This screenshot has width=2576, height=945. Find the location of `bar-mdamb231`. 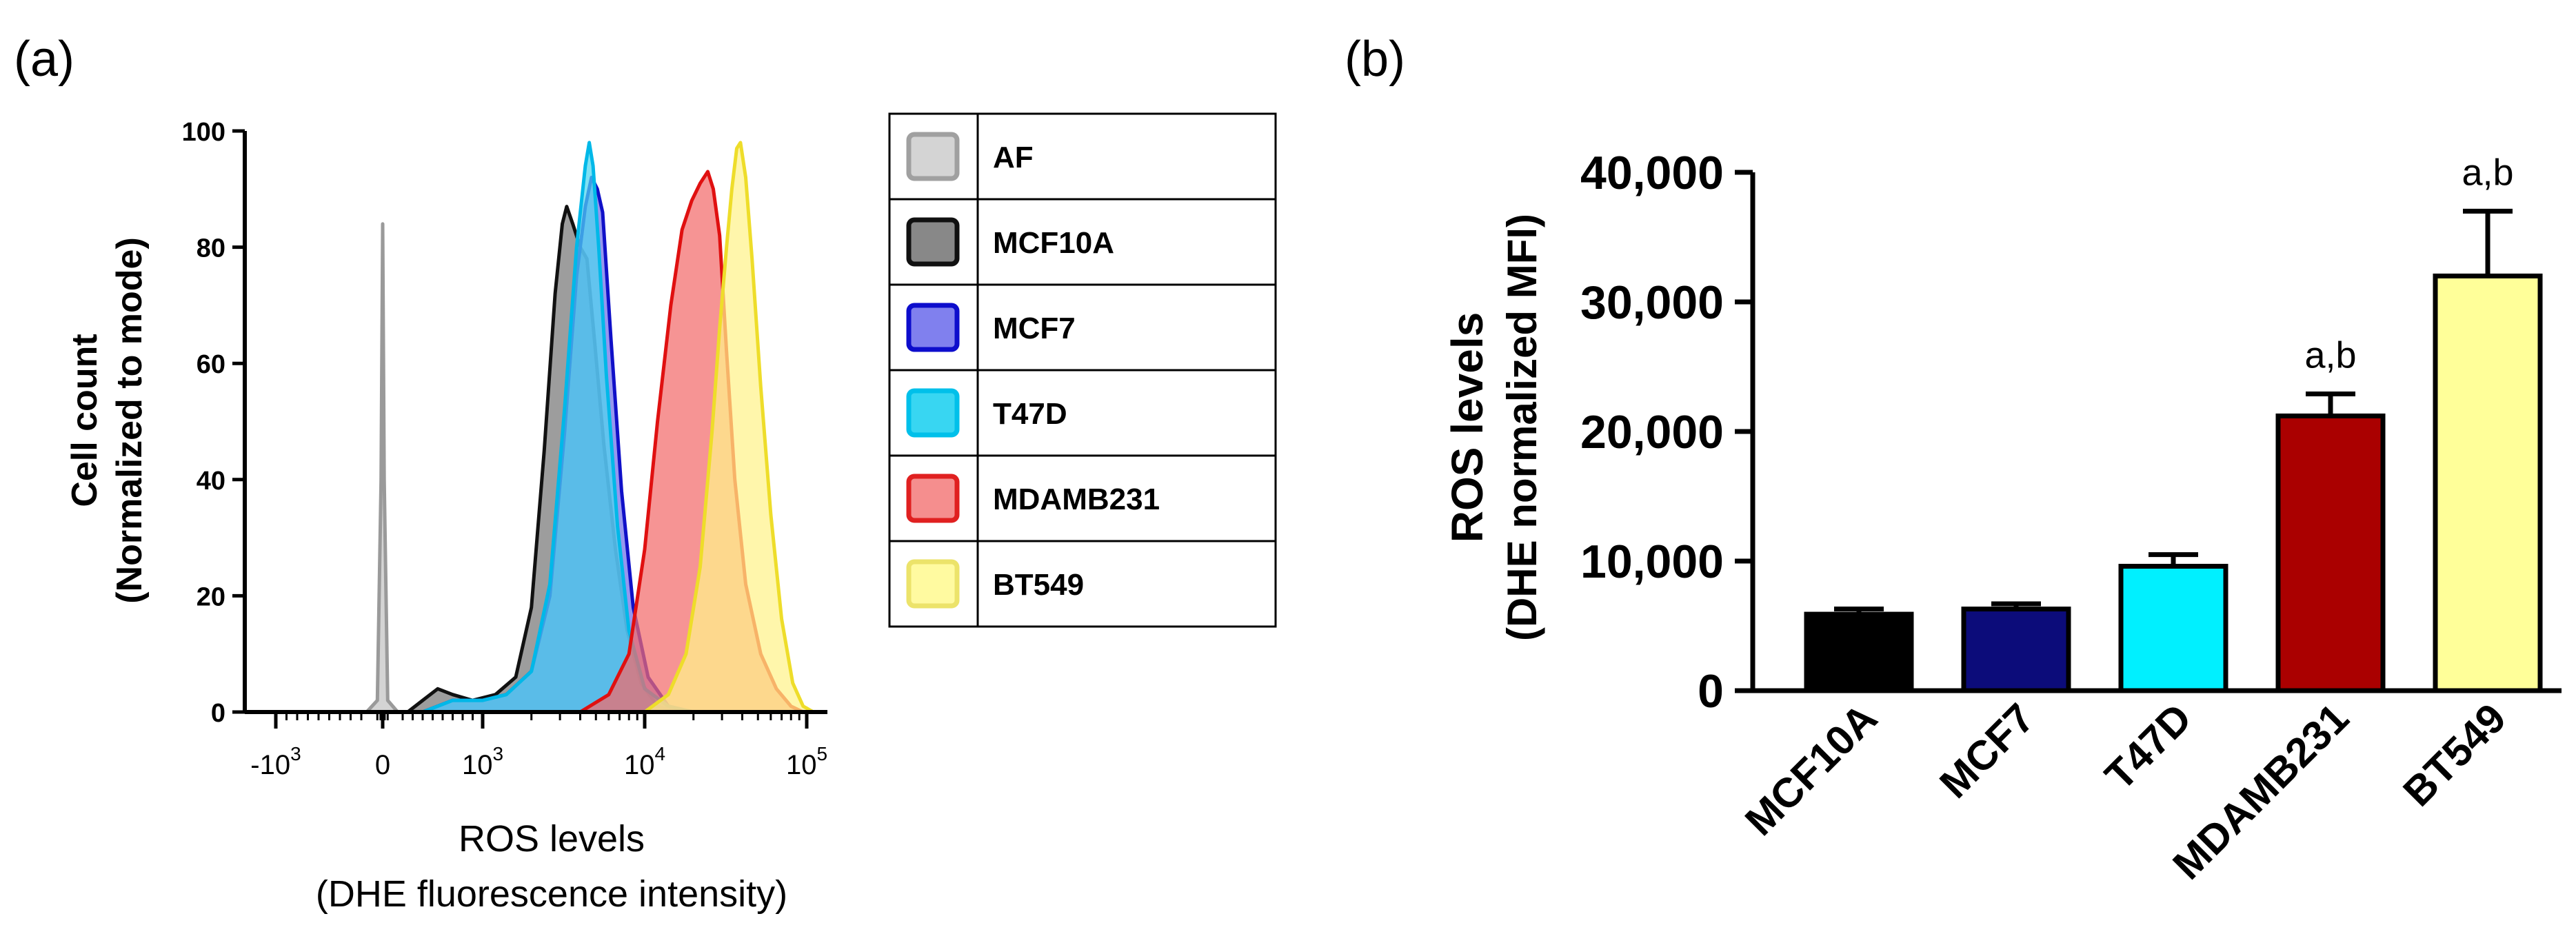

bar-mdamb231 is located at coordinates (2330, 553).